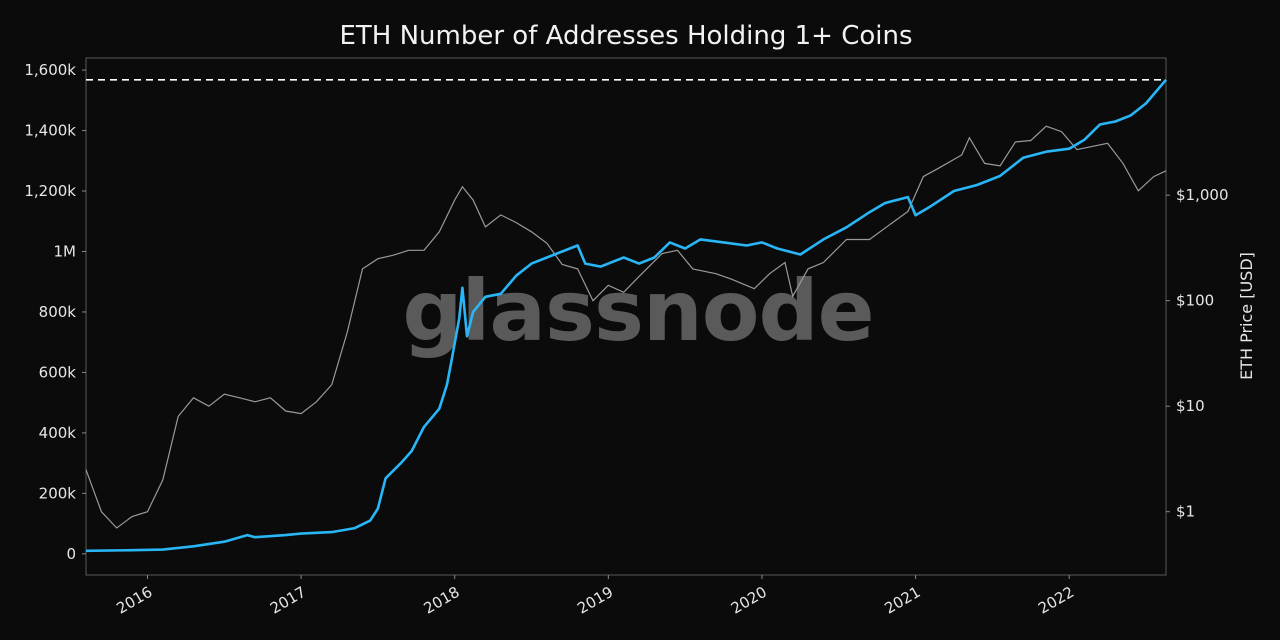  I want to click on y-left-axis: 0 200k 400k 600k 800k 1M 1,200k 1,400k 1,600k, so click(55, 312).